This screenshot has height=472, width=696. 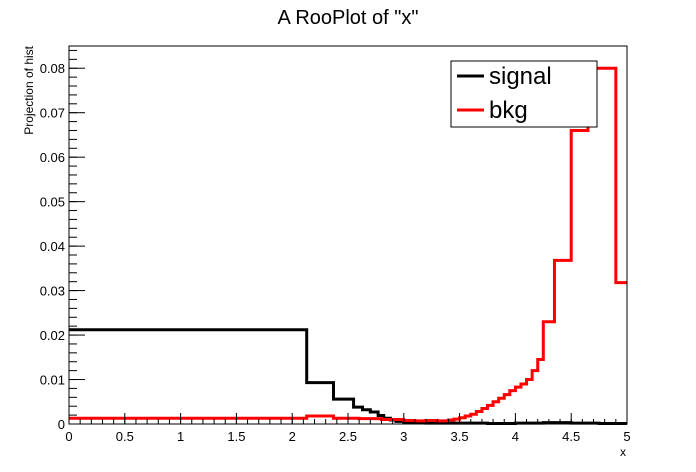 What do you see at coordinates (180, 436) in the screenshot?
I see `x-tick-label: 1` at bounding box center [180, 436].